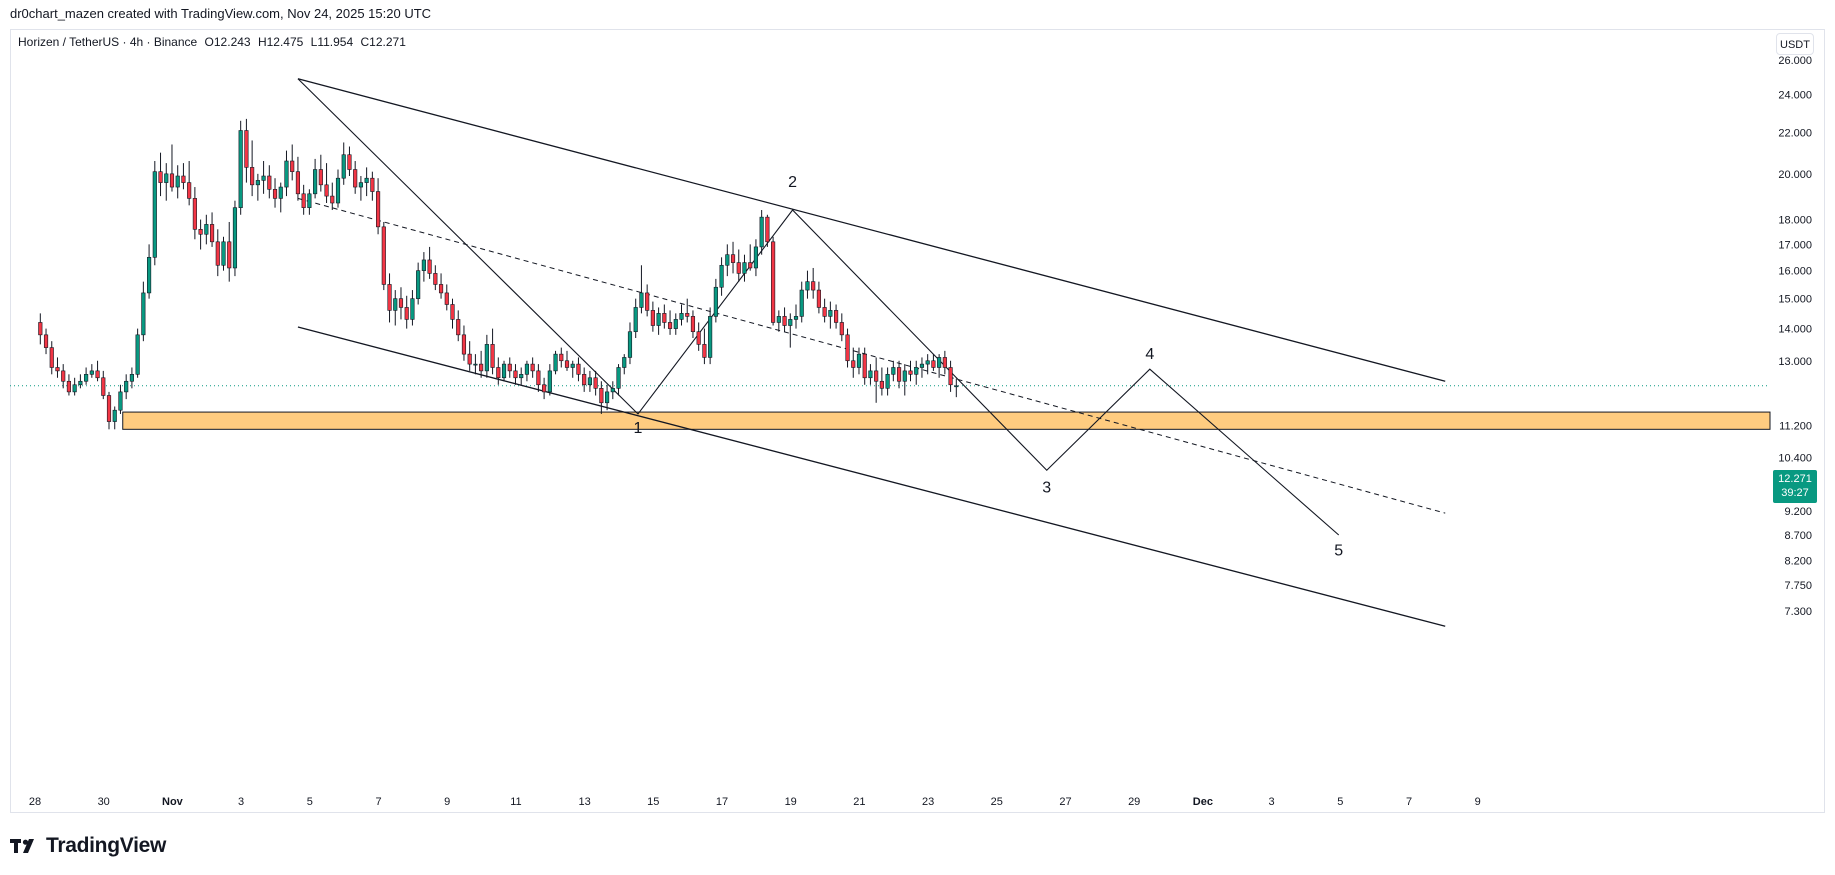 This screenshot has width=1835, height=875. Describe the element at coordinates (1795, 245) in the screenshot. I see `price-tick-label: 17.000` at that location.